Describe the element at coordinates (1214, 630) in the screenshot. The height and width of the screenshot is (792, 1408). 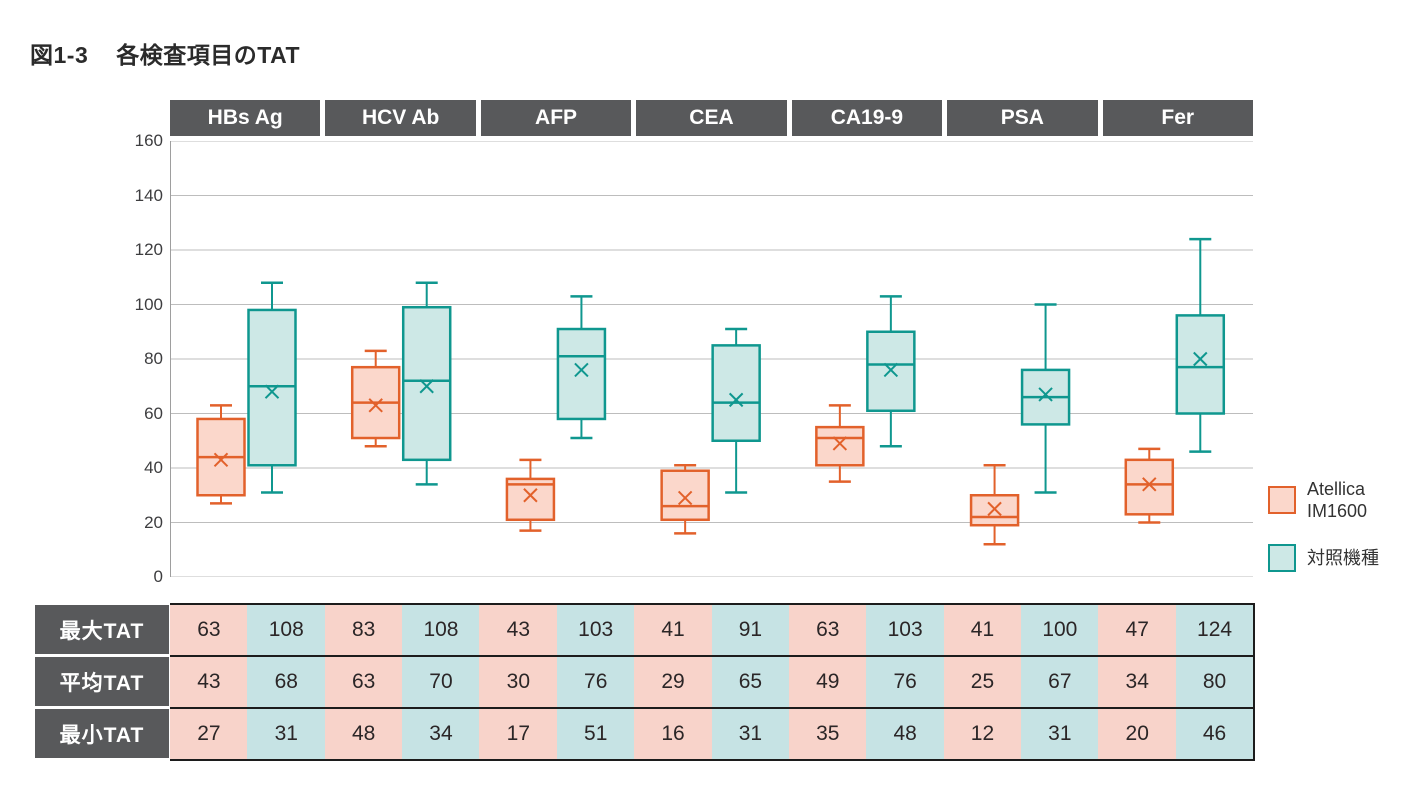
I see `table-cell: 124` at that location.